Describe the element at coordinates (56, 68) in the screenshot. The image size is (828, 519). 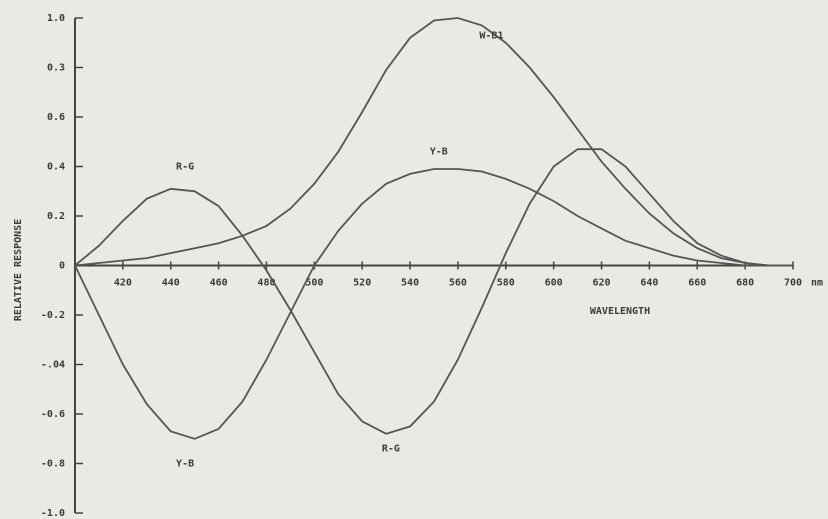
I see `y-tick-label: 0.3` at that location.